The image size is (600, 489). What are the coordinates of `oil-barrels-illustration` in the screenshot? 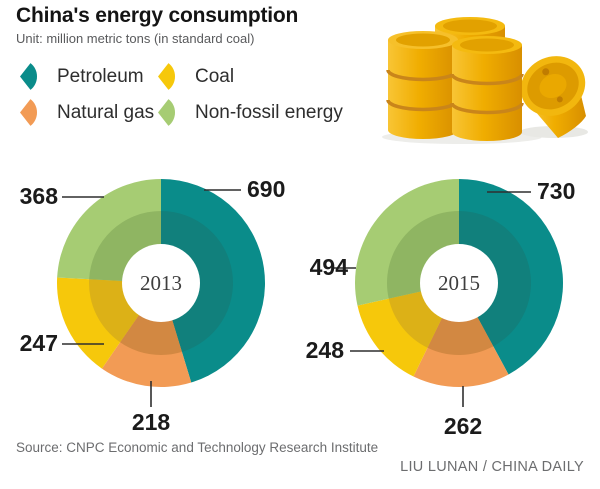 It's located at (485, 80).